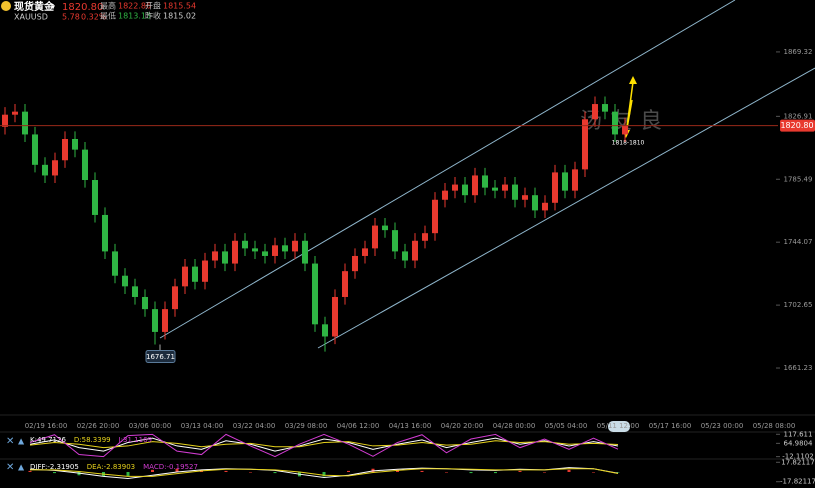  I want to click on x-tick-label: 04/13 16:00, so click(410, 426).